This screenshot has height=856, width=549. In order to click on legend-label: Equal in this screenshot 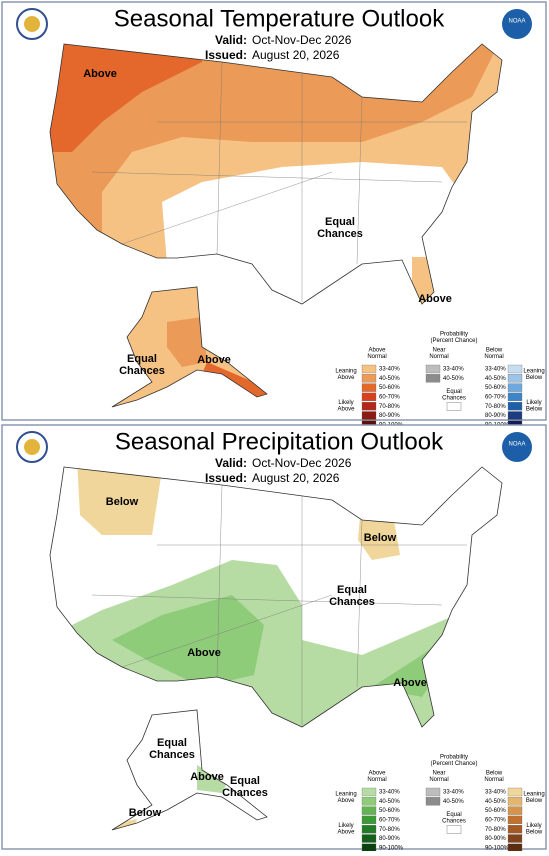, I will do `click(453, 392)`.